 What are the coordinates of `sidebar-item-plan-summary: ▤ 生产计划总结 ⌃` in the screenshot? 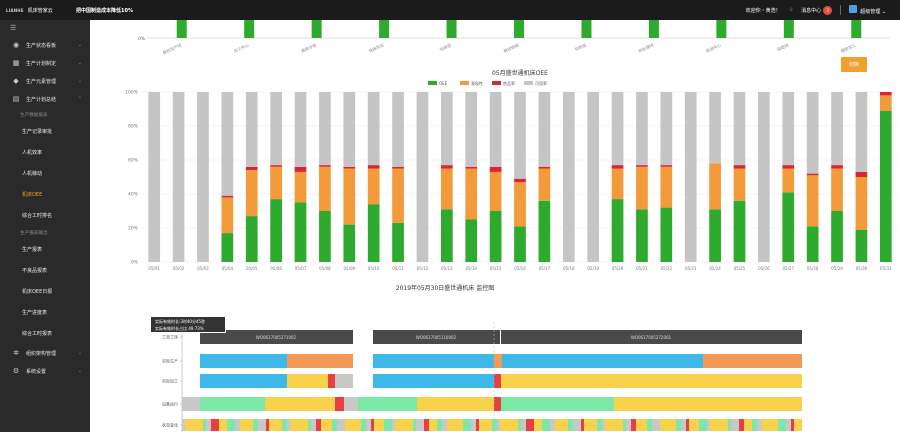 It's located at (45, 99).